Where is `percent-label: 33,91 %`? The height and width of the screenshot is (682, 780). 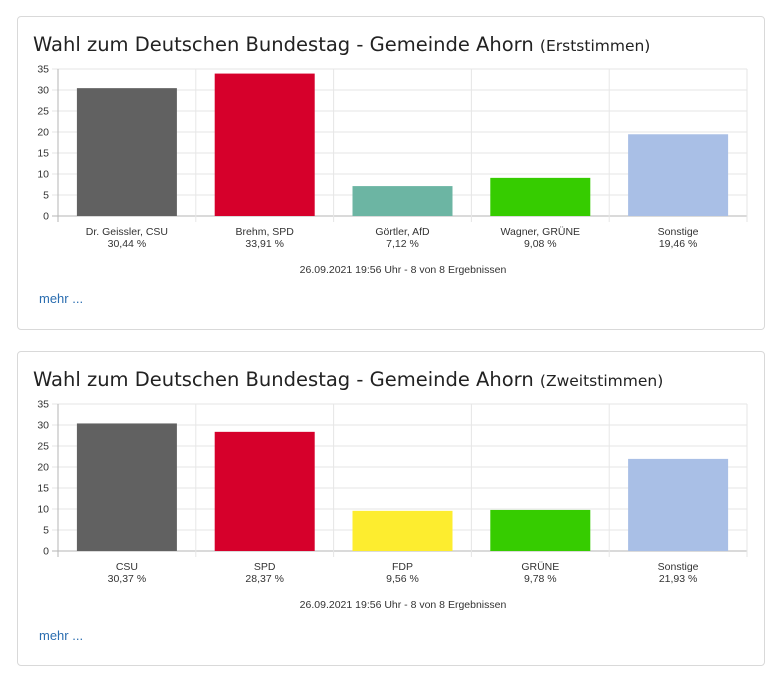
percent-label: 33,91 % is located at coordinates (264, 244).